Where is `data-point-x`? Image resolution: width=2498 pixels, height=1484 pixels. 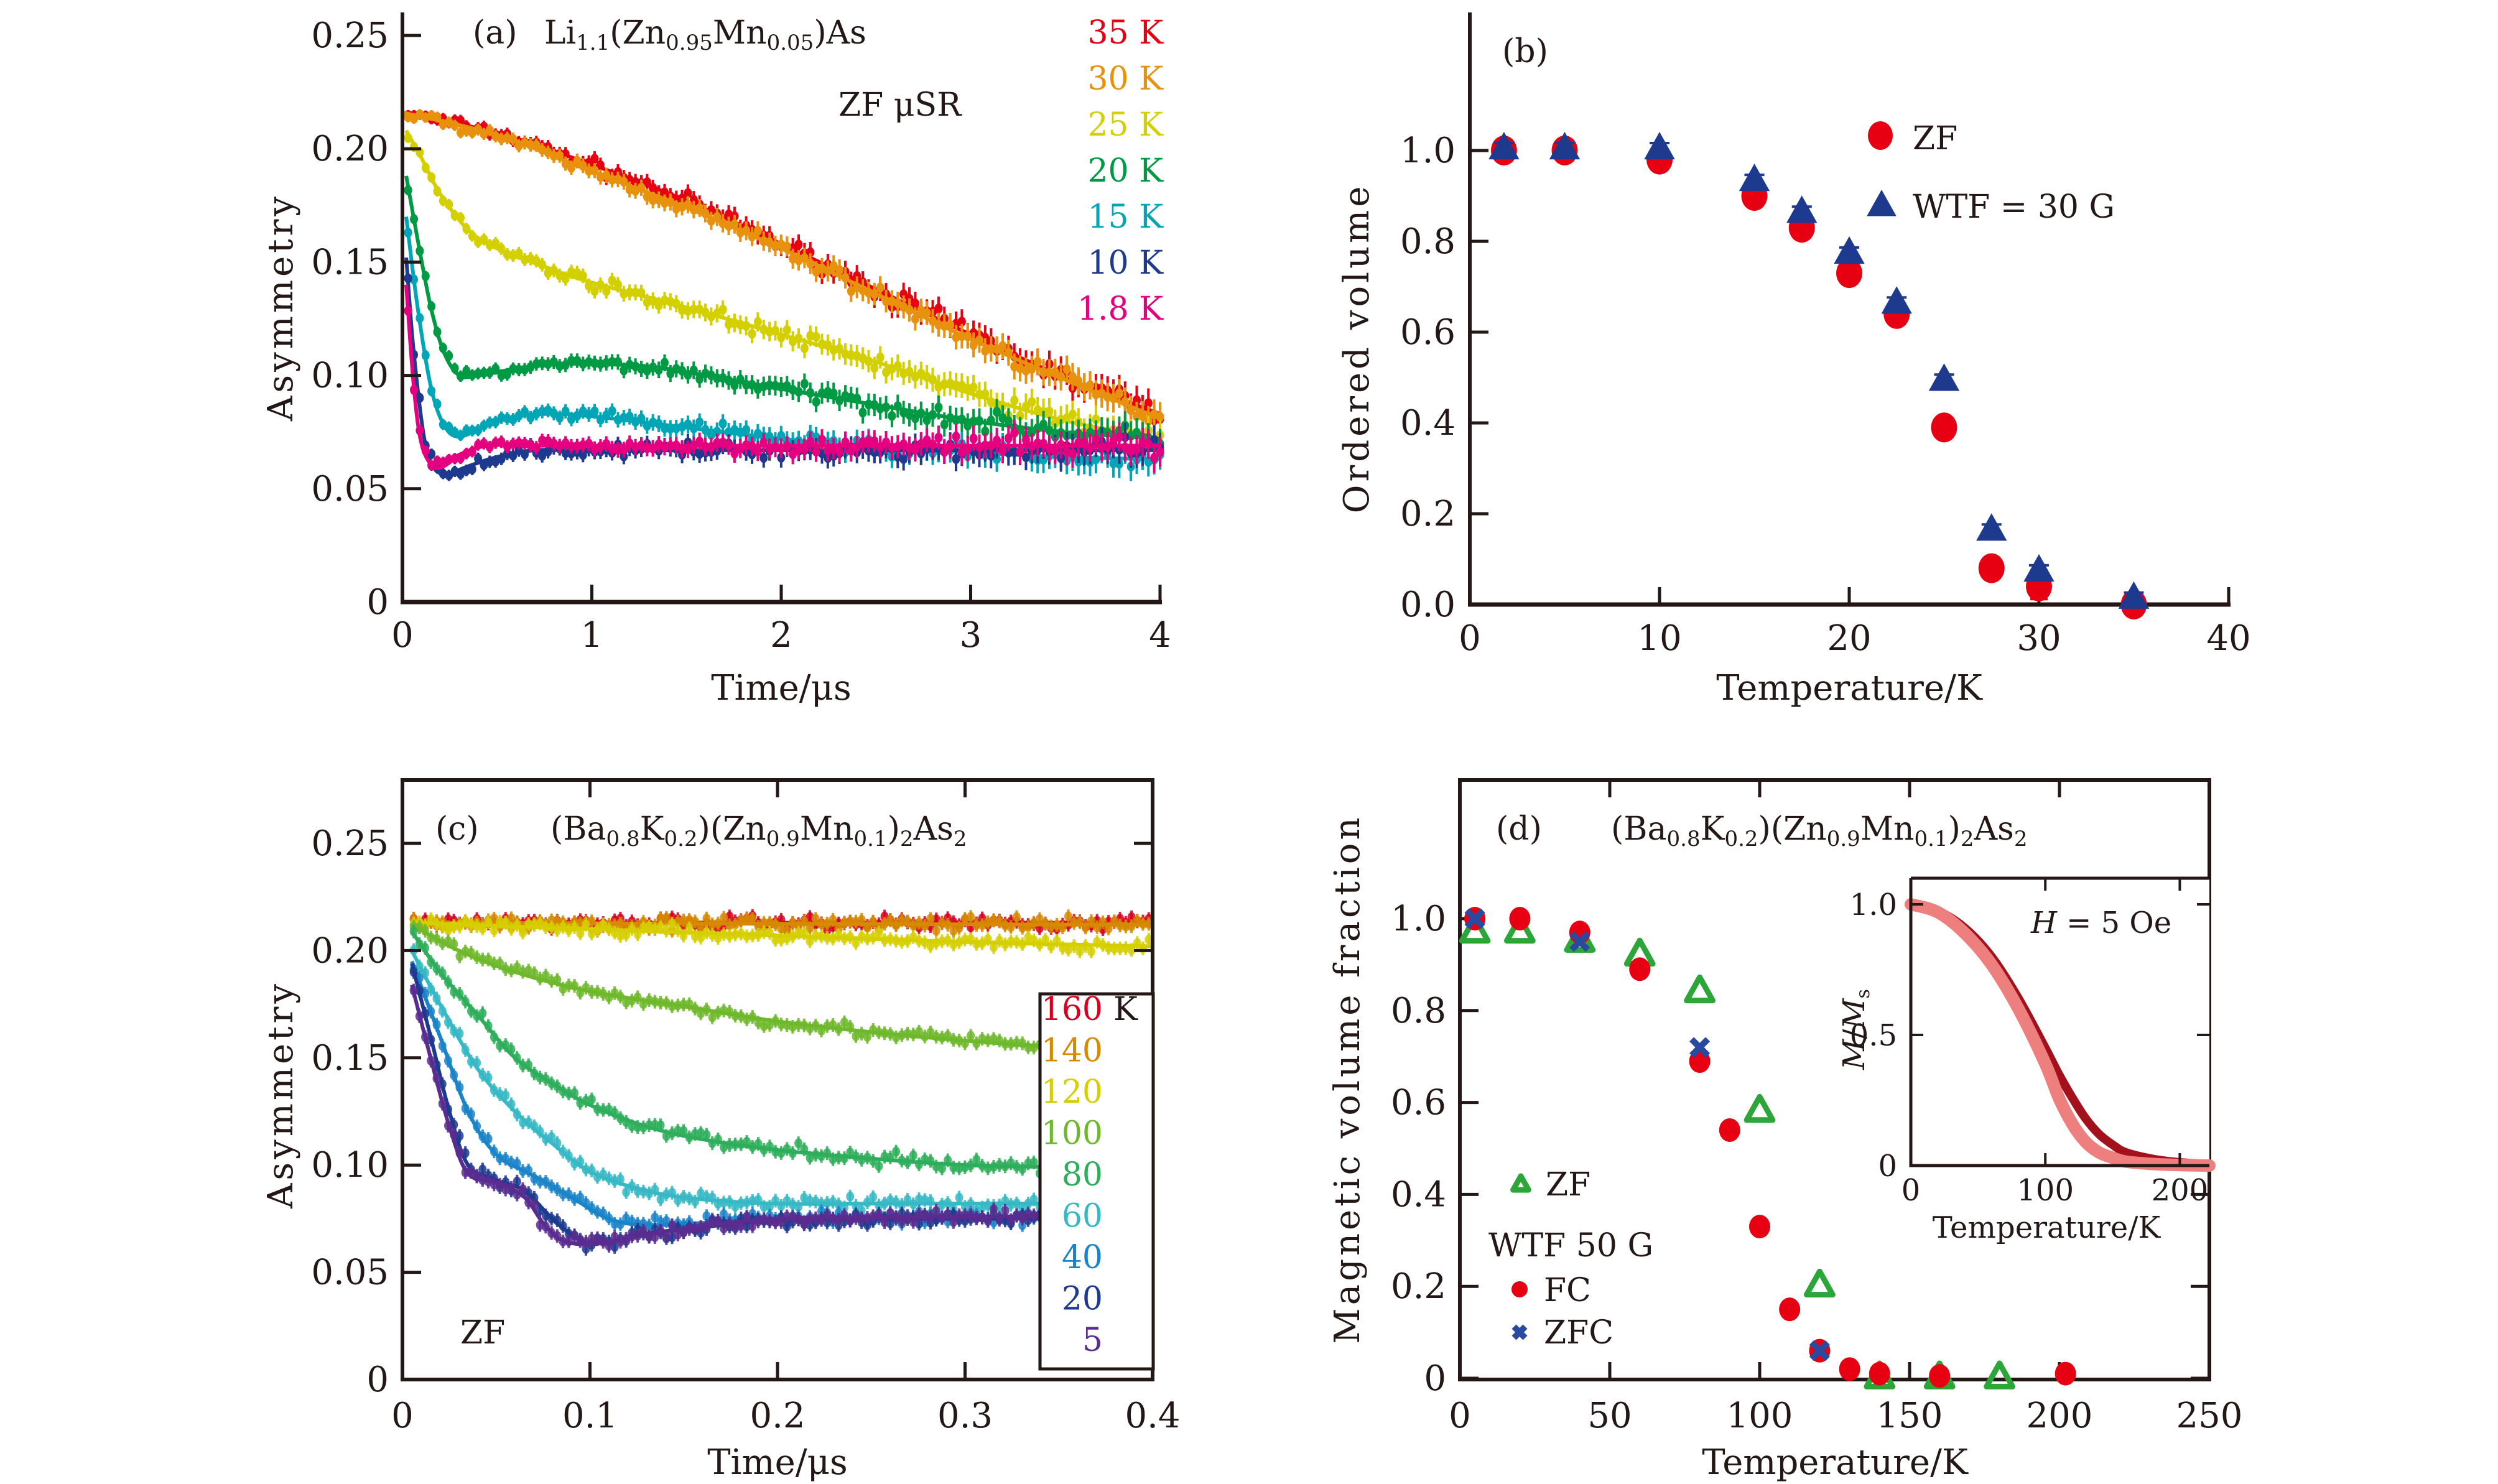
data-point-x is located at coordinates (1475, 919).